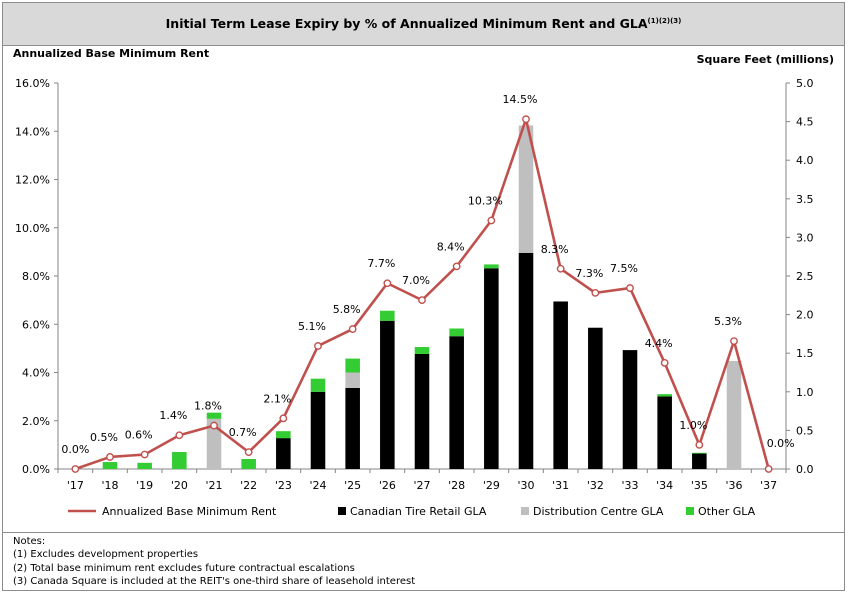 Image resolution: width=850 pixels, height=595 pixels. I want to click on rent-data-label: 8.4%, so click(451, 246).